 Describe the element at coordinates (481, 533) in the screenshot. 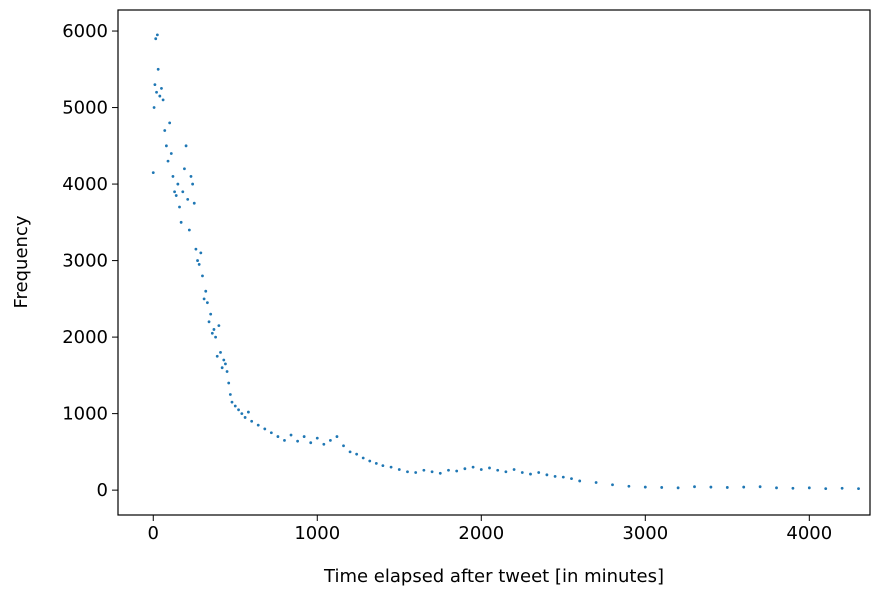

I see `x-tick-label: 2000` at that location.